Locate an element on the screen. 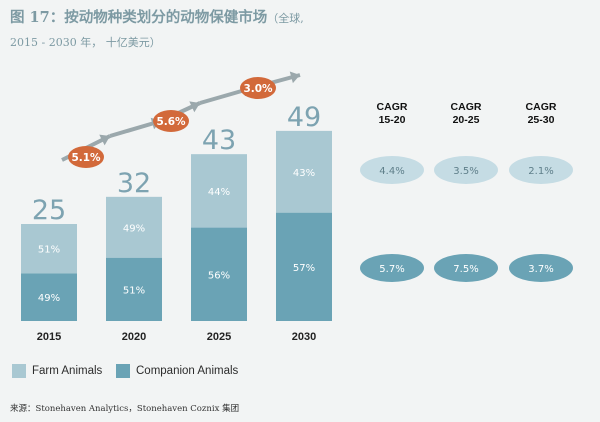 This screenshot has height=422, width=600. bar-companion-2015 is located at coordinates (49, 297).